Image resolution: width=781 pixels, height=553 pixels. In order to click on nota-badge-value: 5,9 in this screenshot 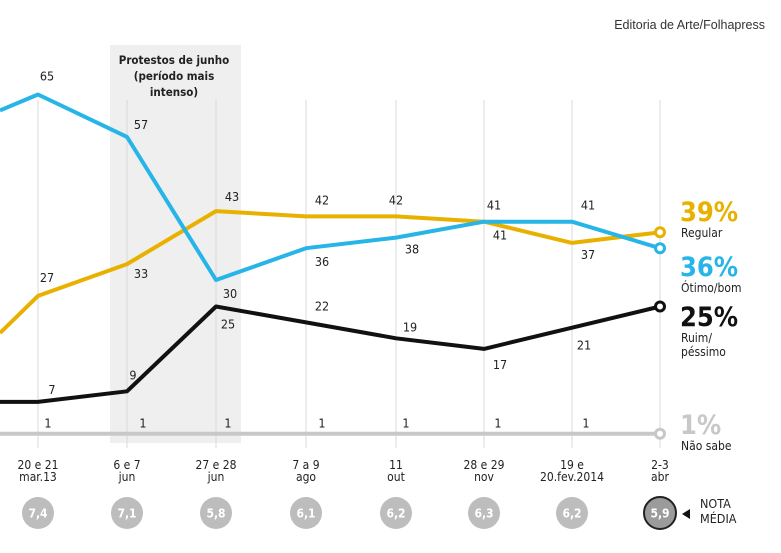, I will do `click(659, 514)`.